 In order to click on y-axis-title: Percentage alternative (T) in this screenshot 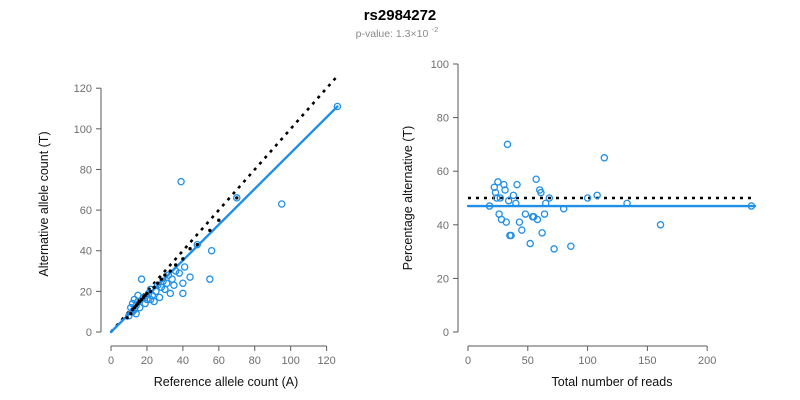, I will do `click(408, 198)`.